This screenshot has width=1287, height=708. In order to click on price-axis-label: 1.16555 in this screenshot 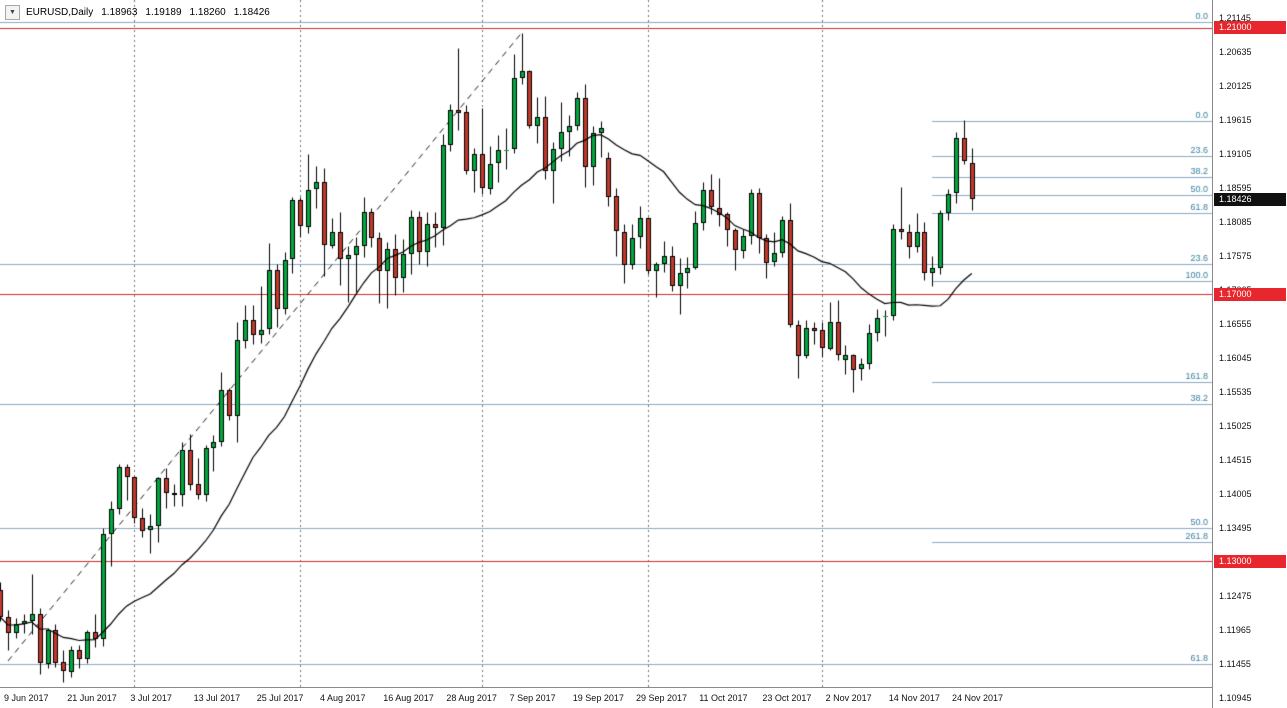, I will do `click(1235, 324)`.